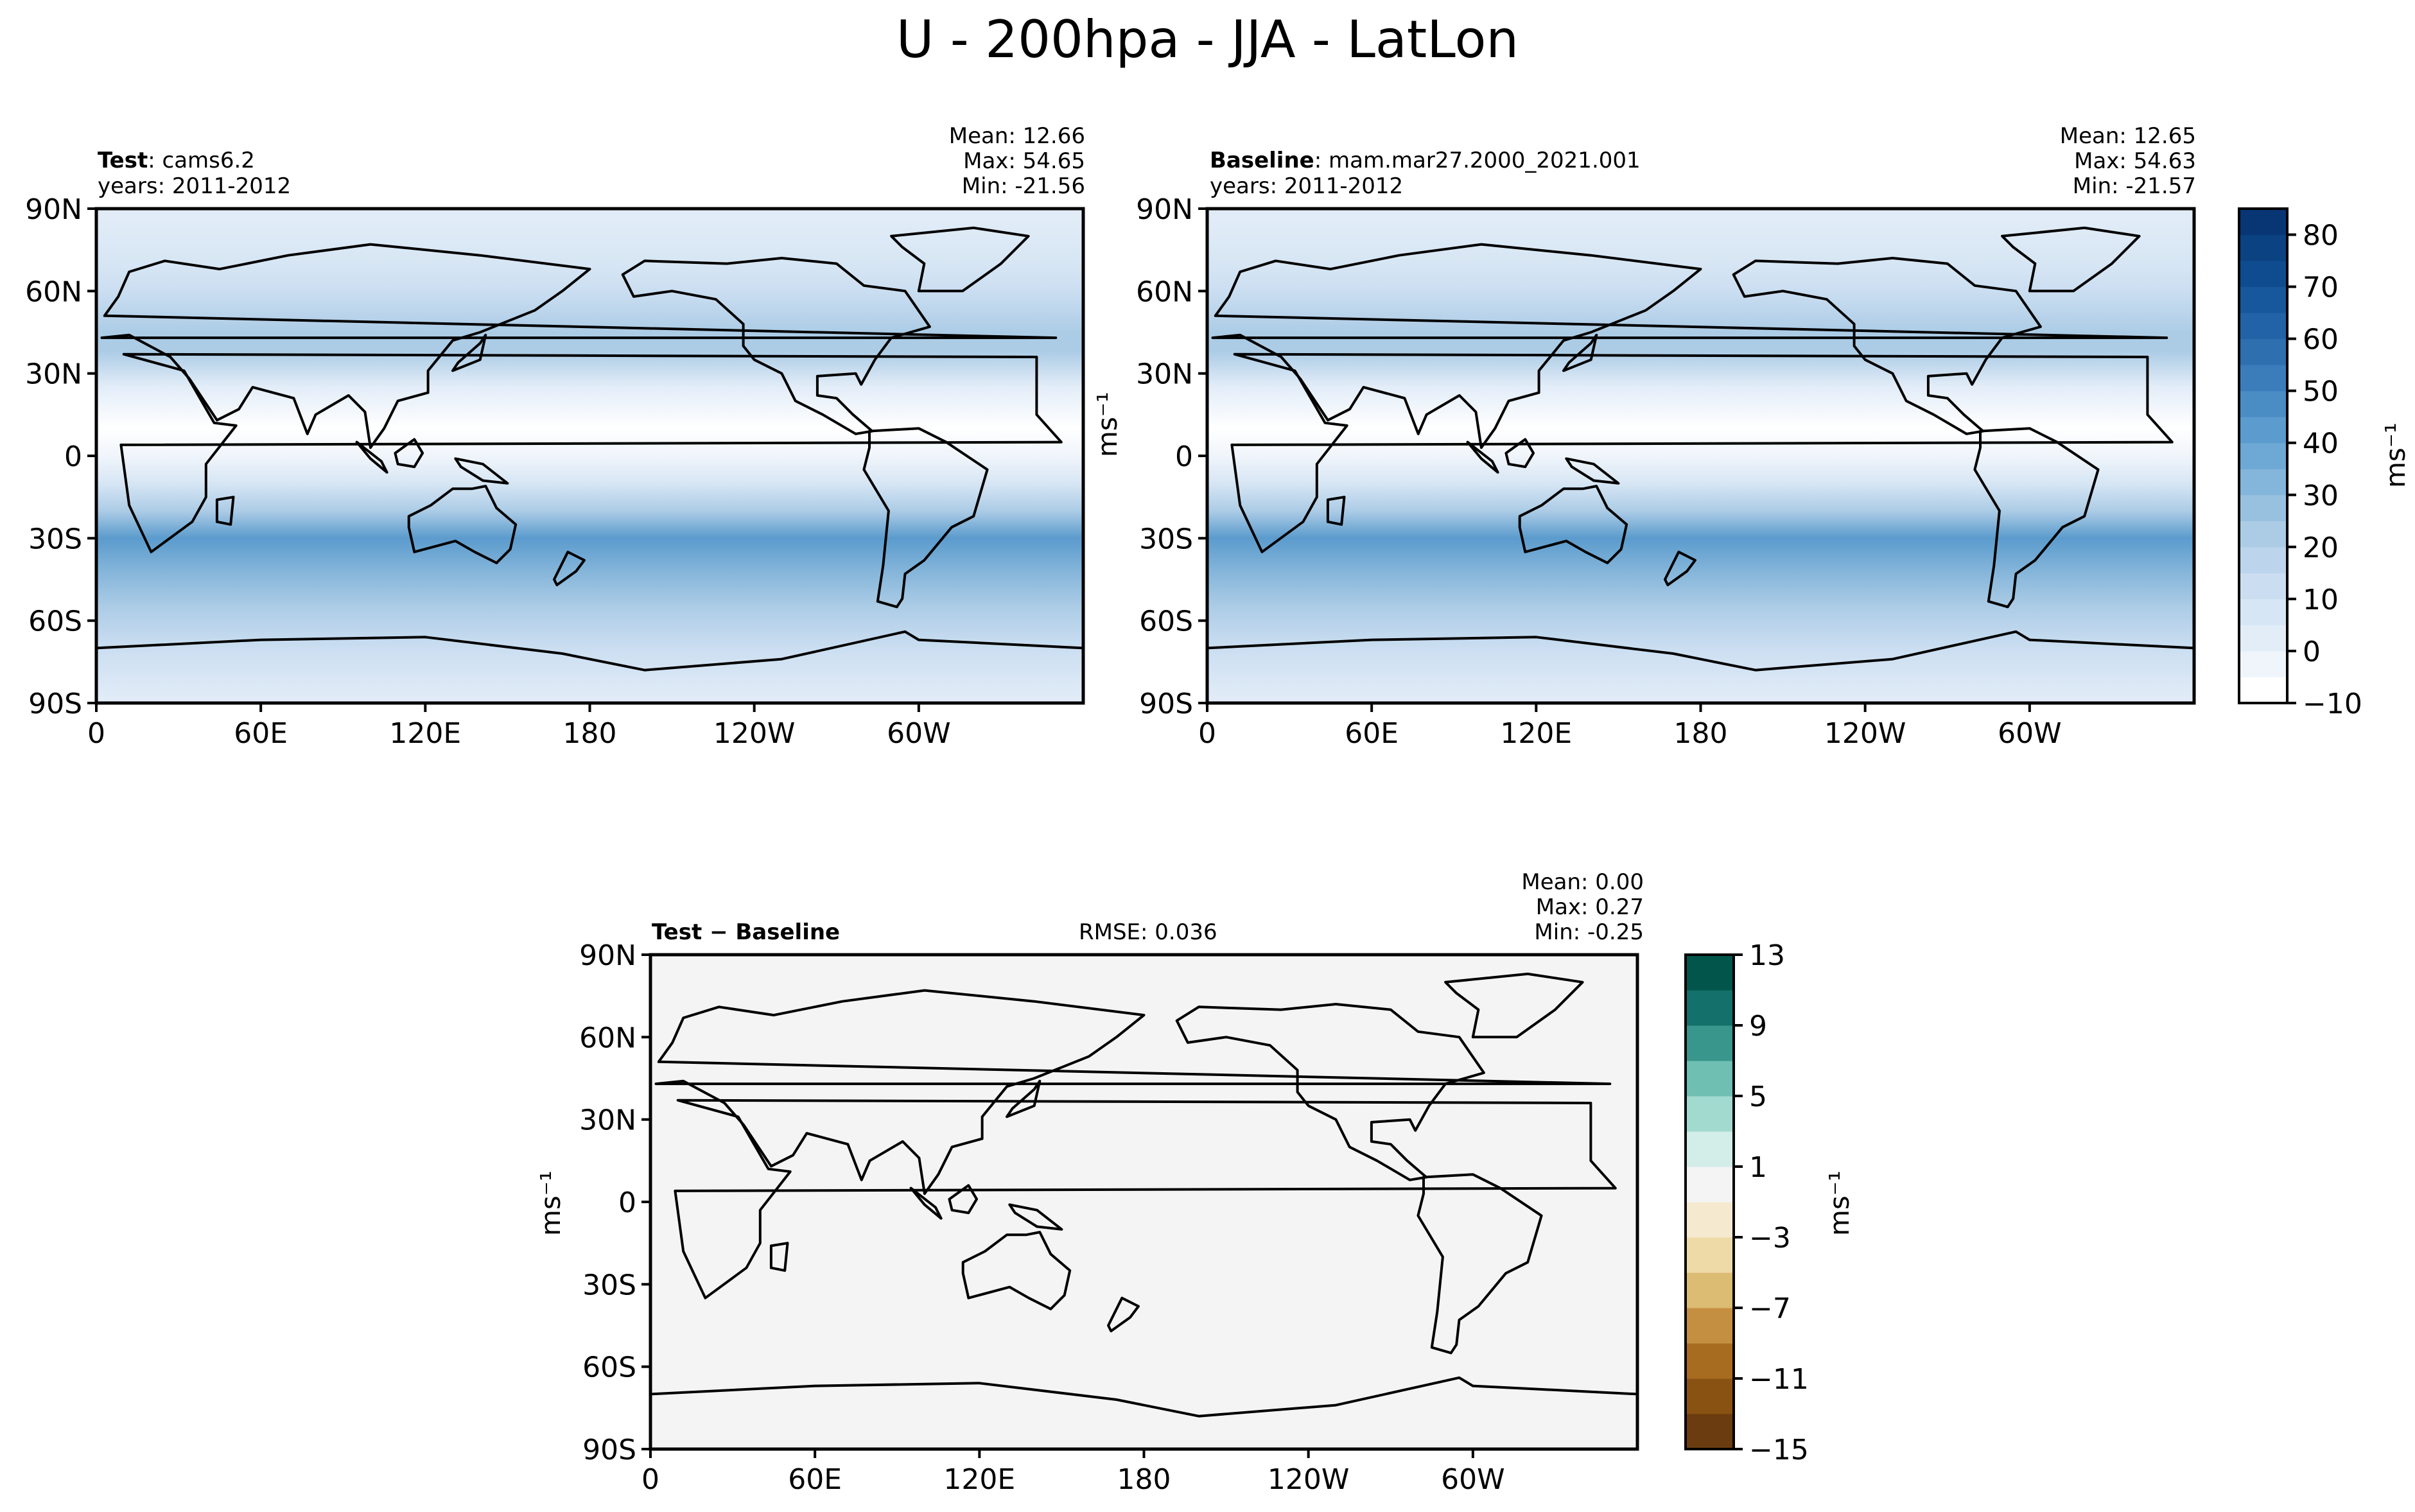 The width and height of the screenshot is (2415, 1512). I want to click on test-mean: Mean: 12.66, so click(1016, 136).